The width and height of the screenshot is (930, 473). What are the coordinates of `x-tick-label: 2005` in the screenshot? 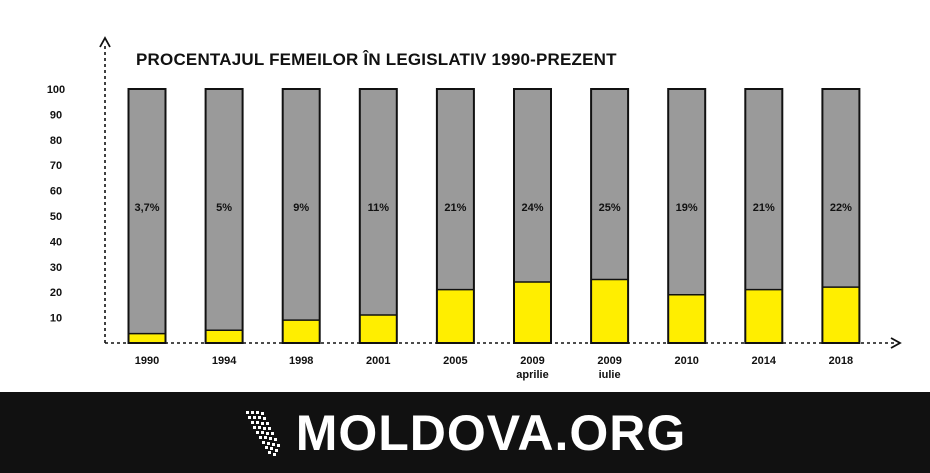 It's located at (455, 361).